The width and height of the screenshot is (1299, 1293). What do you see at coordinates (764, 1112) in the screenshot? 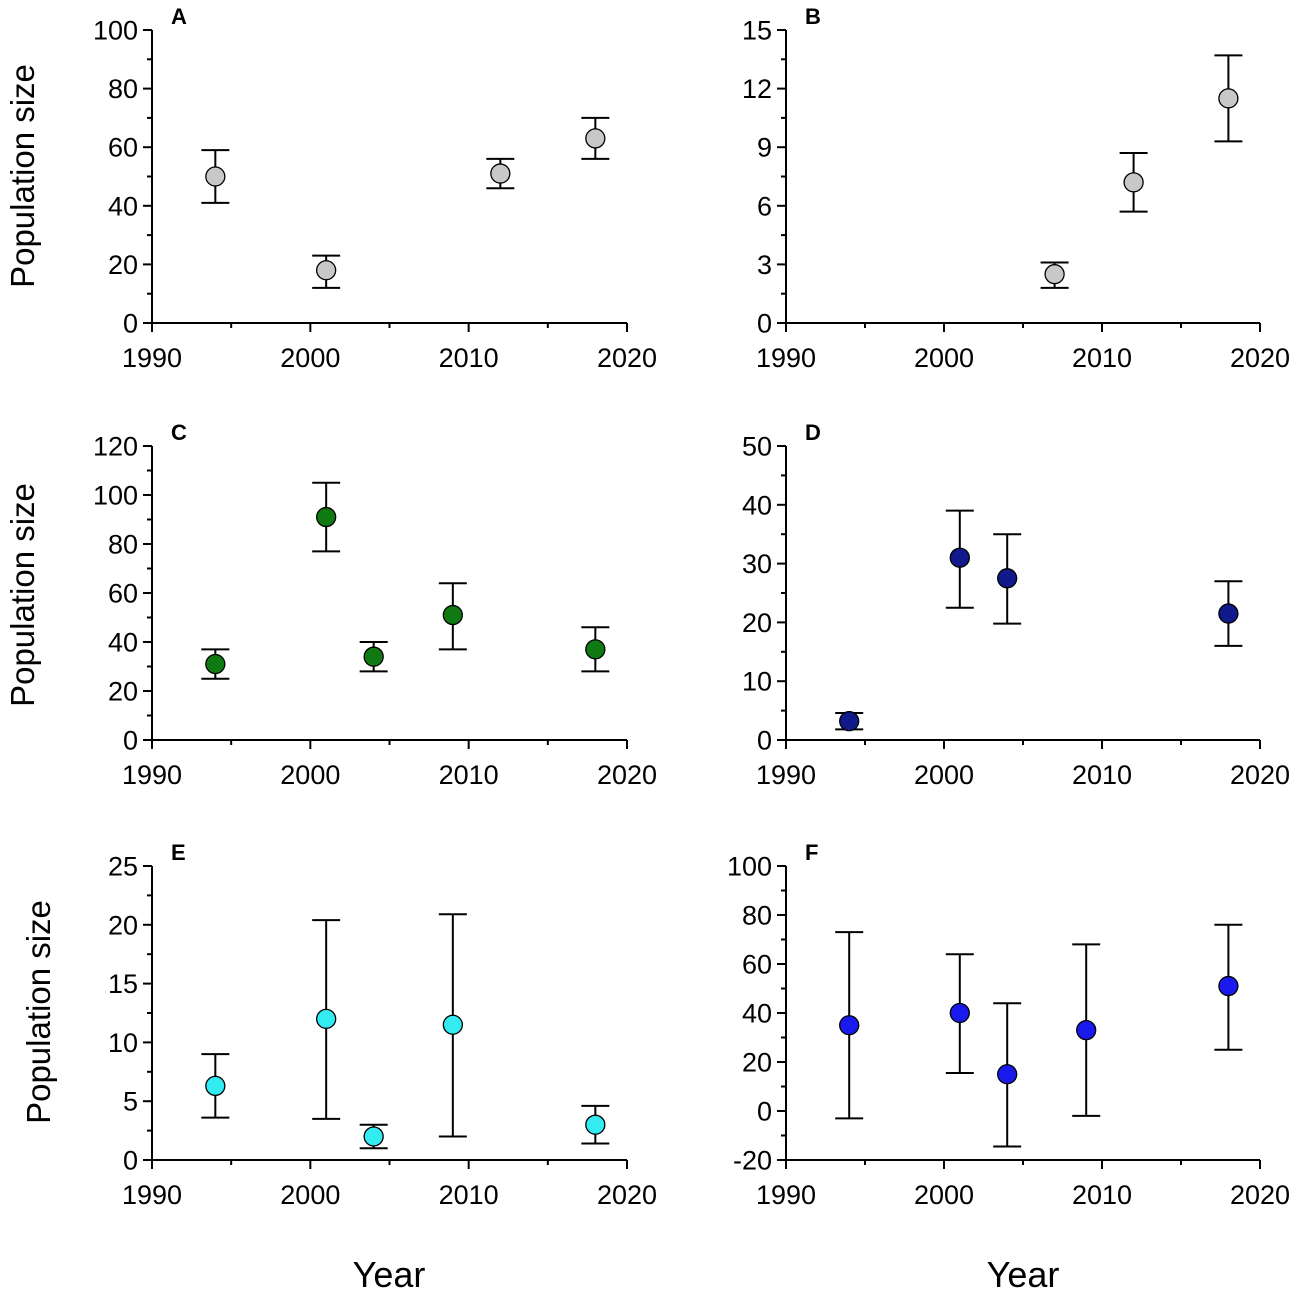
I see `y-tick-label-f: 0` at bounding box center [764, 1112].